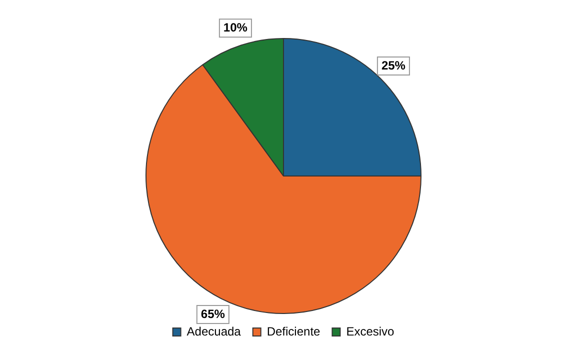 The height and width of the screenshot is (358, 567). What do you see at coordinates (370, 331) in the screenshot?
I see `legend-label: Excesivo` at bounding box center [370, 331].